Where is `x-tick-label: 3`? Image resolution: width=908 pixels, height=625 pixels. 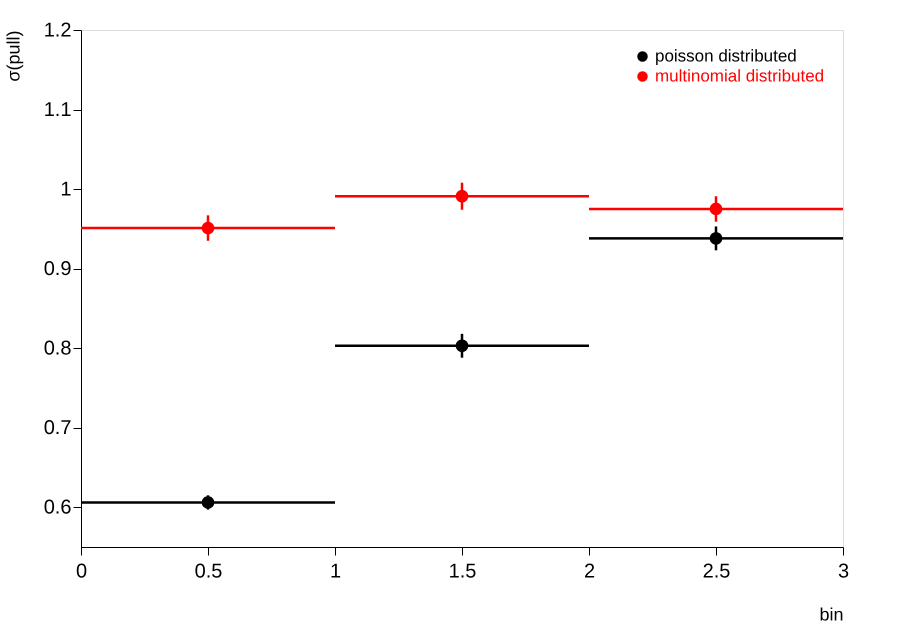
x-tick-label: 3 is located at coordinates (844, 571).